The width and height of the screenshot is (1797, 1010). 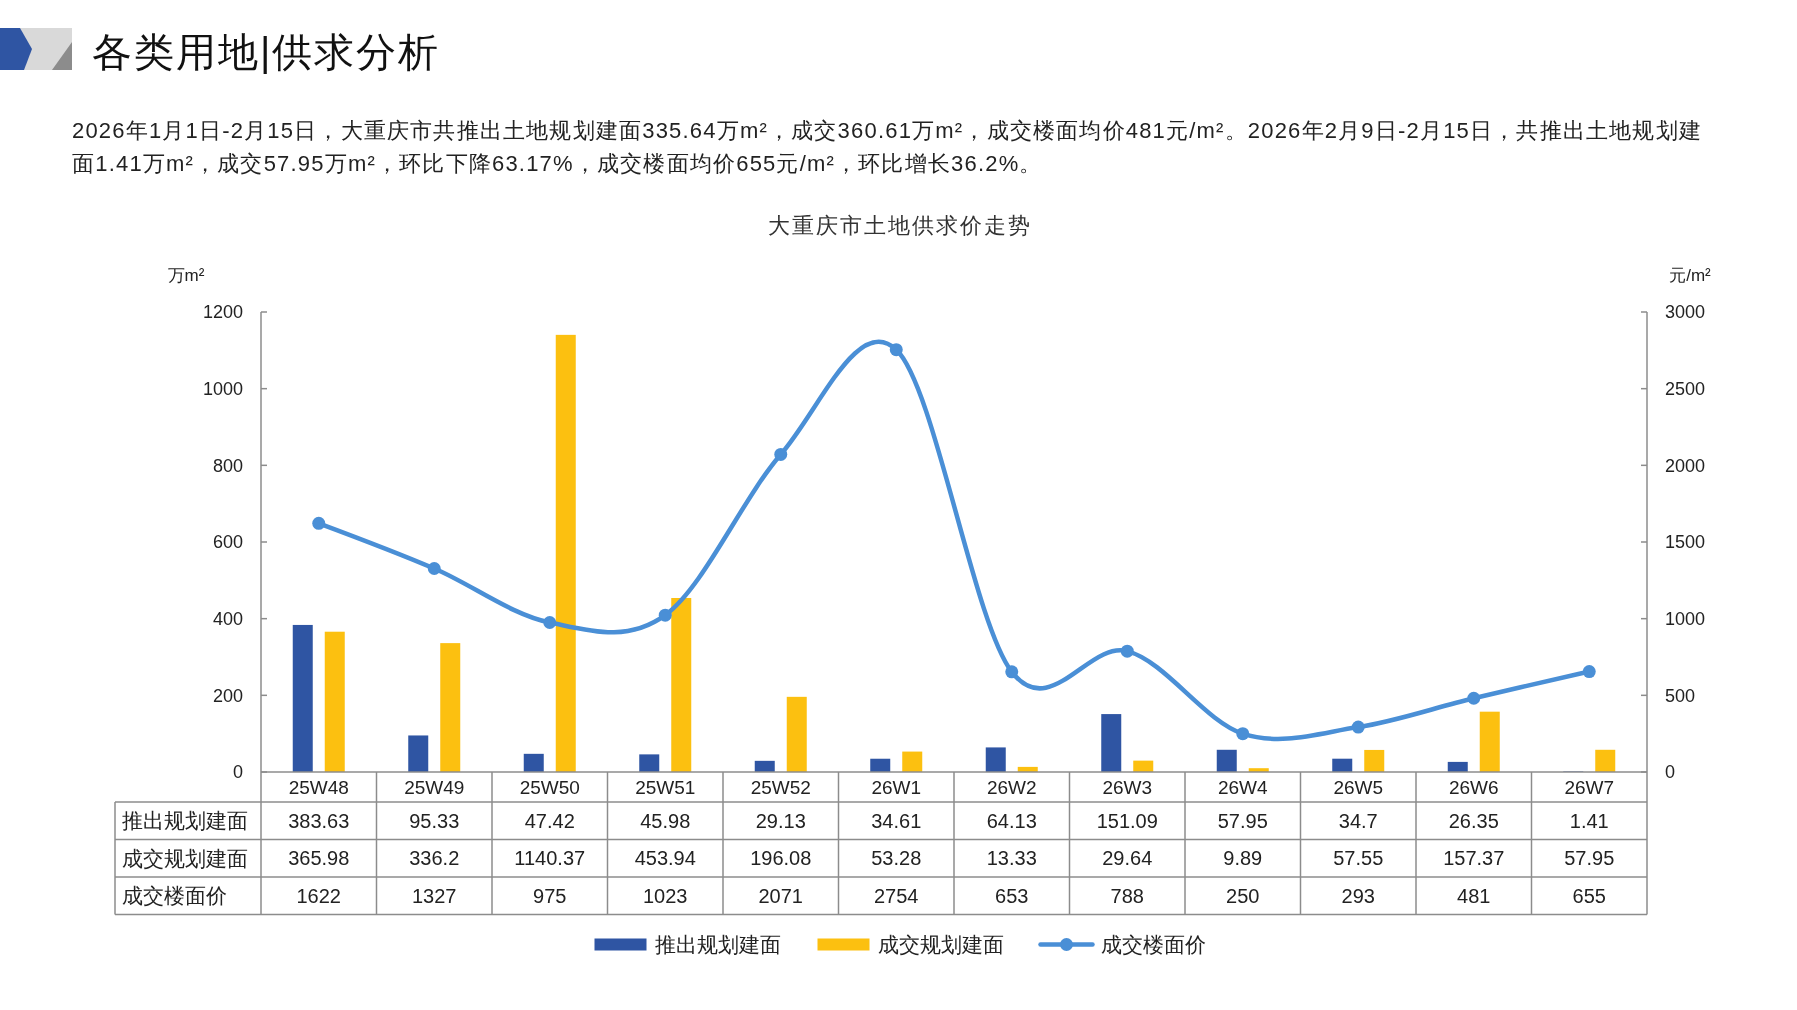 What do you see at coordinates (1685, 312) in the screenshot?
I see `y2-tick-label: 3000` at bounding box center [1685, 312].